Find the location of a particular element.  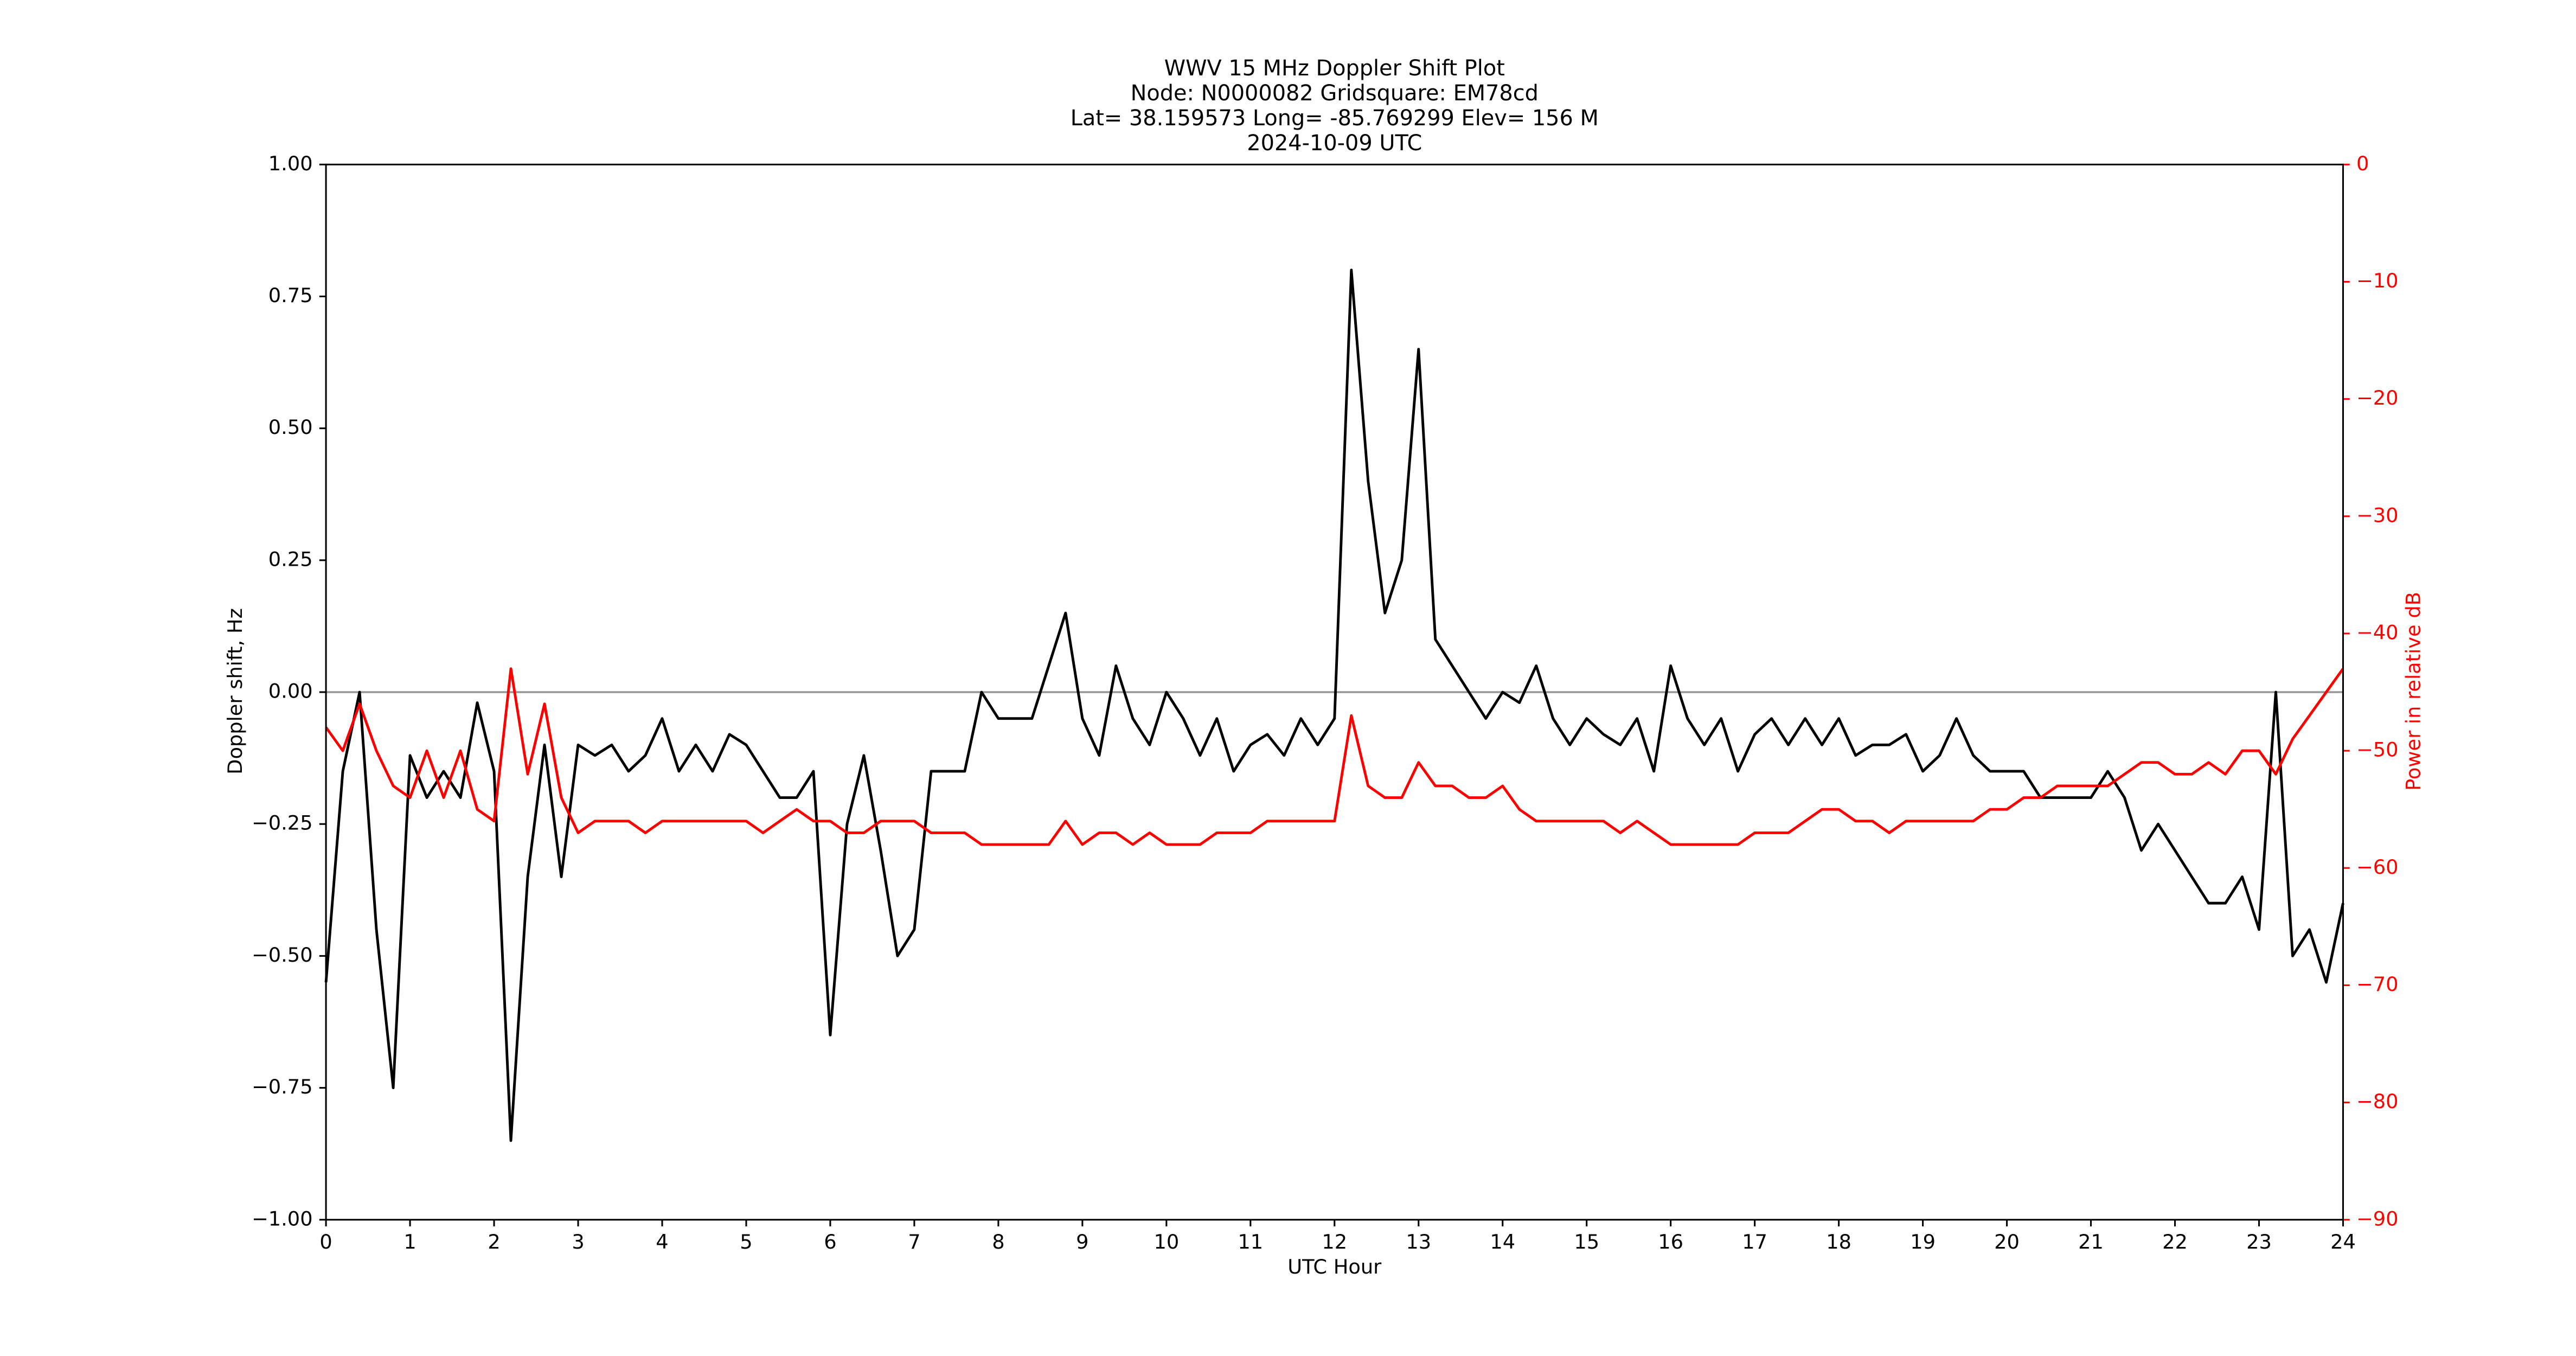

chart-subtitle: Node: N0000082 Gridsquare: EM78cd is located at coordinates (1335, 93).